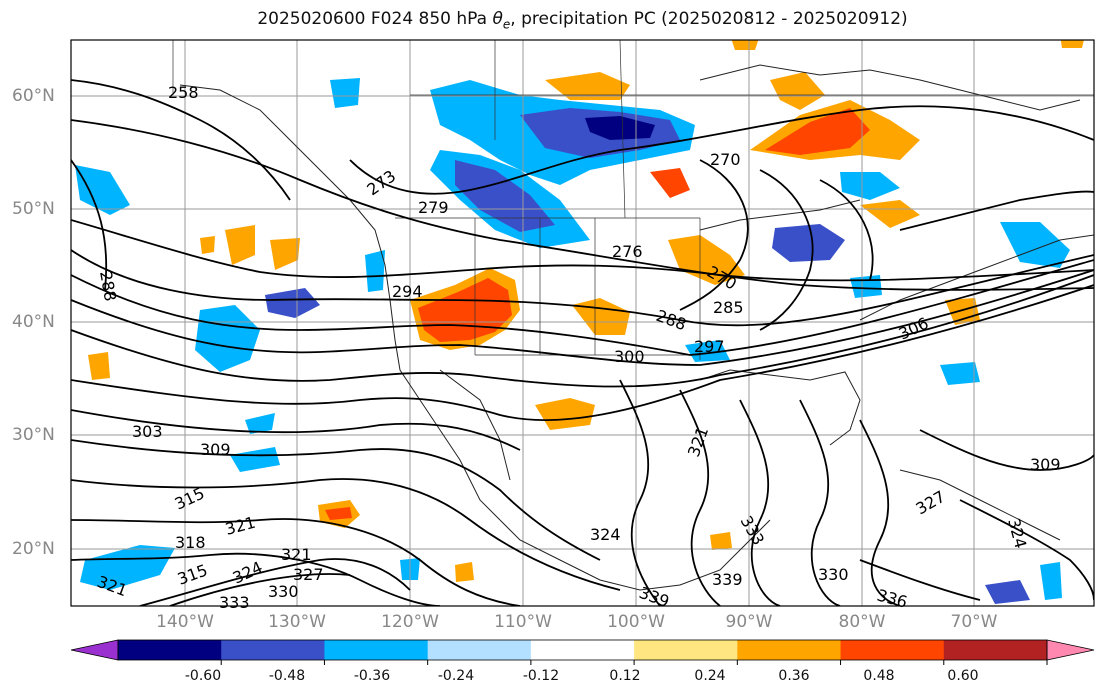  What do you see at coordinates (727, 579) in the screenshot?
I see `contour-label: 339` at bounding box center [727, 579].